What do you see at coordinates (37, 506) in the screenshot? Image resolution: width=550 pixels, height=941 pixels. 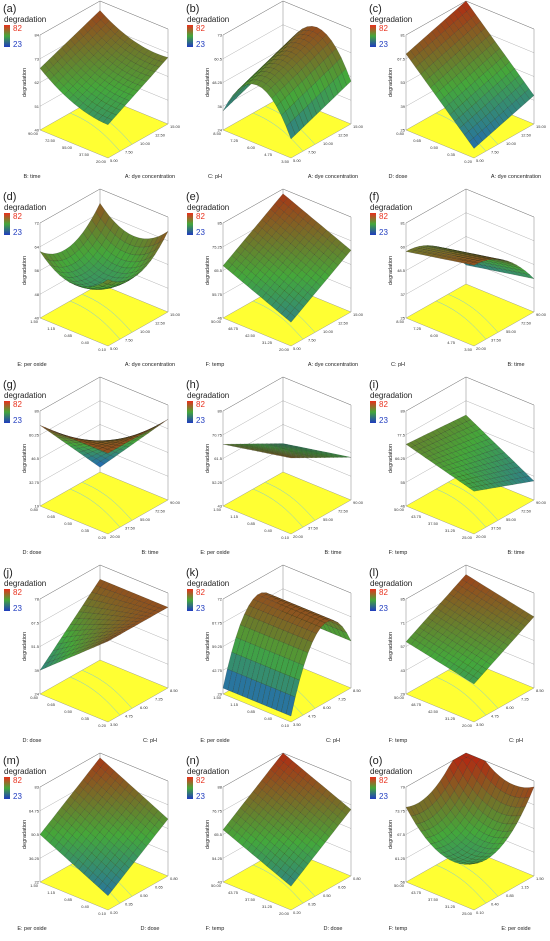 I see `z-tick-label: 19` at bounding box center [37, 506].